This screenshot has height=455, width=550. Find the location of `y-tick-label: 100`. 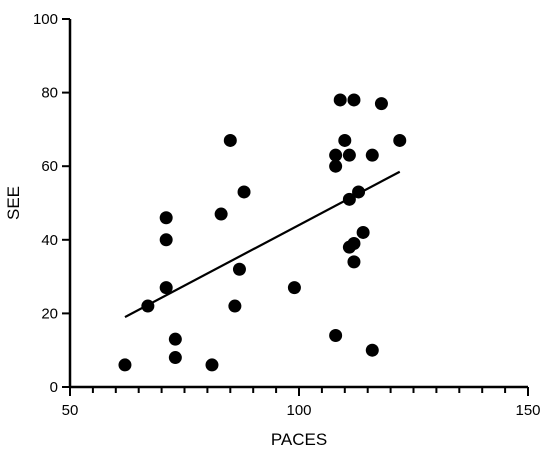

y-tick-label: 100 is located at coordinates (45, 19).